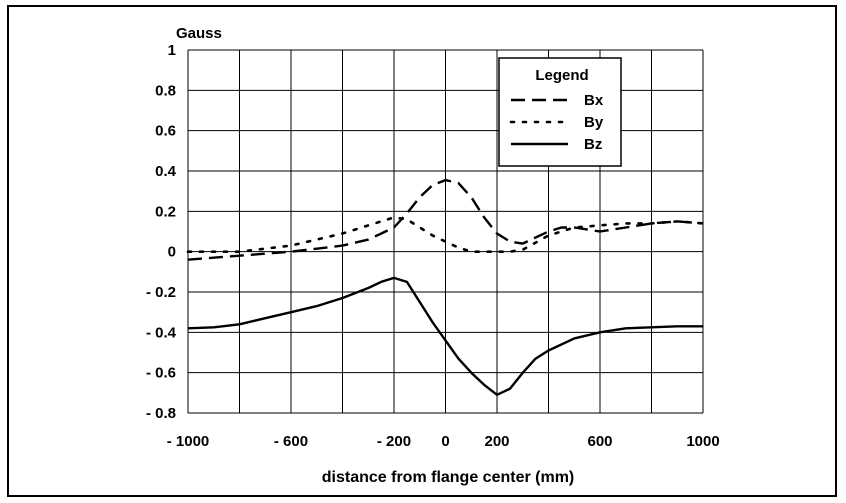 This screenshot has height=503, width=846. I want to click on y-tick-label: - 0.6, so click(161, 373).